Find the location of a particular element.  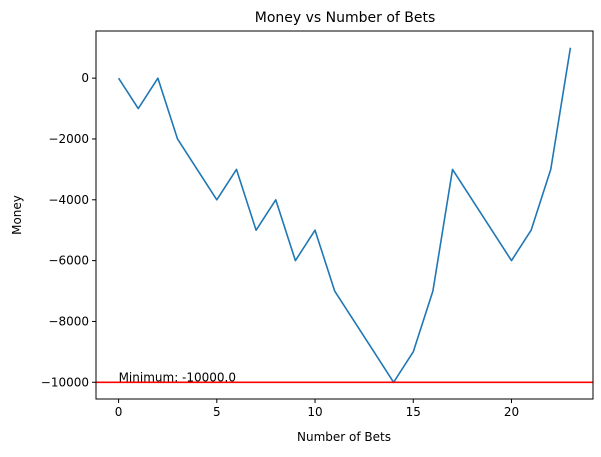

x-tick-label: 20 is located at coordinates (511, 412).